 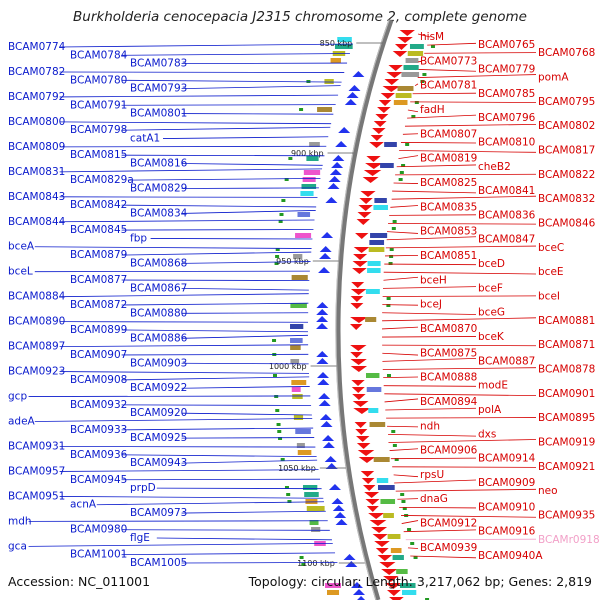 I want to click on gene-label: BCAM0809, so click(x=36, y=147).